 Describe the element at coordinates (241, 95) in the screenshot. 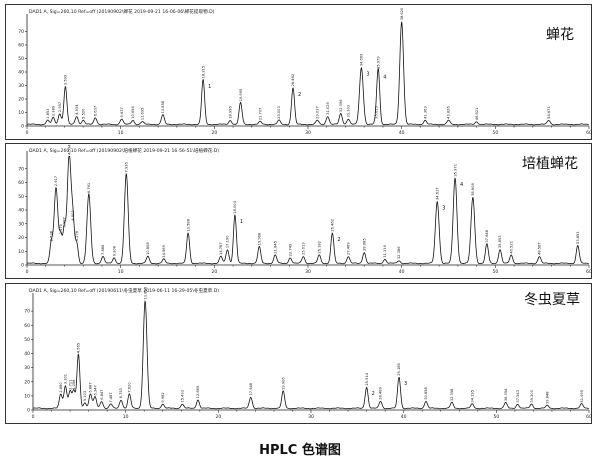

I see `peak-retention-label: 19.995` at that location.